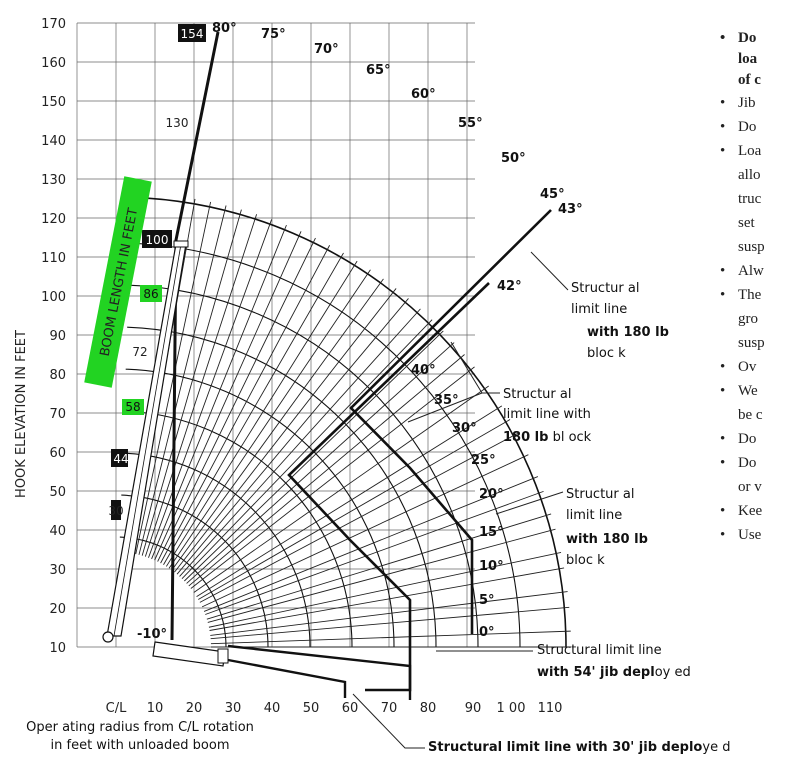  Describe the element at coordinates (752, 295) in the screenshot. I see `note-item: The` at that location.